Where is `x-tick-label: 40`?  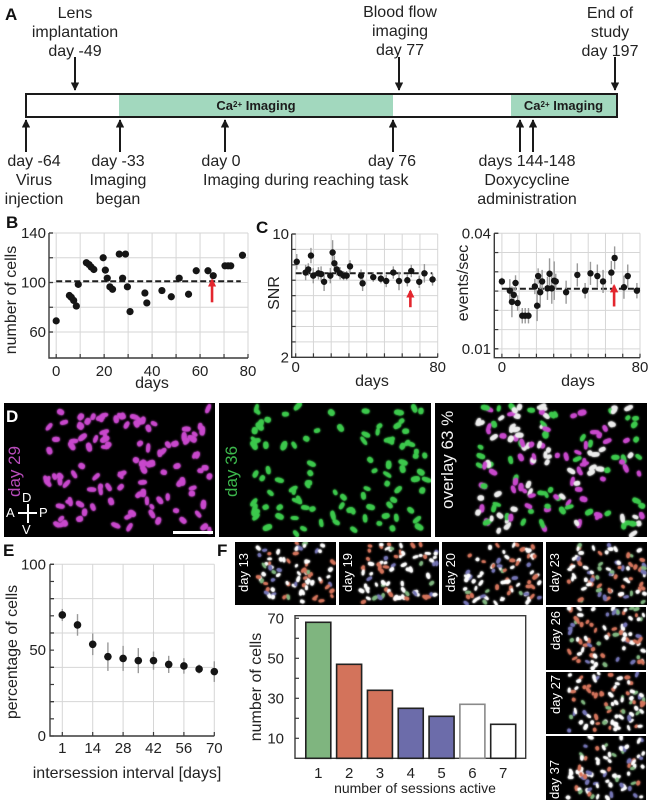
x-tick-label: 40 is located at coordinates (152, 371).